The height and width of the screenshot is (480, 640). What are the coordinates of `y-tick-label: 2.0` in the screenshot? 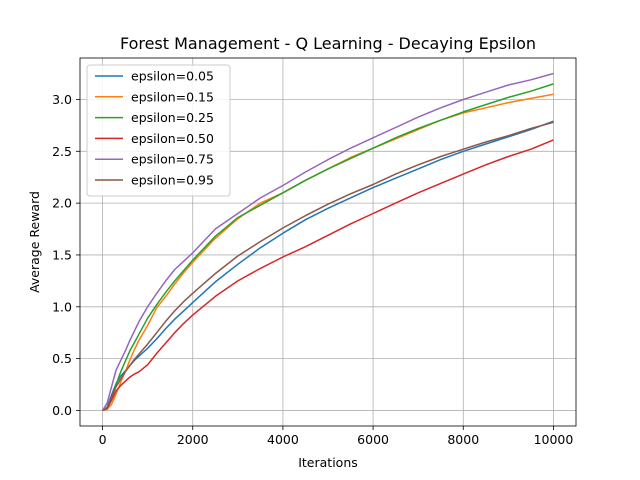 It's located at (62, 203).